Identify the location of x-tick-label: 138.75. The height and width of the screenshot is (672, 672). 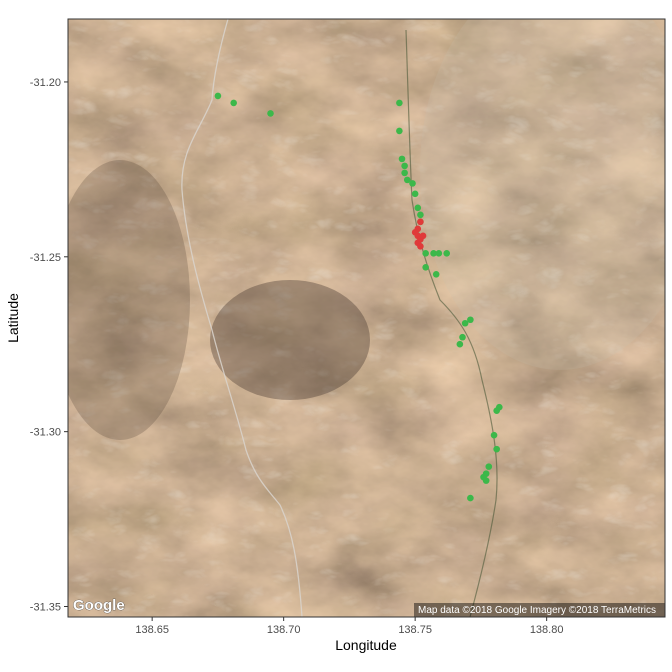
(415, 630).